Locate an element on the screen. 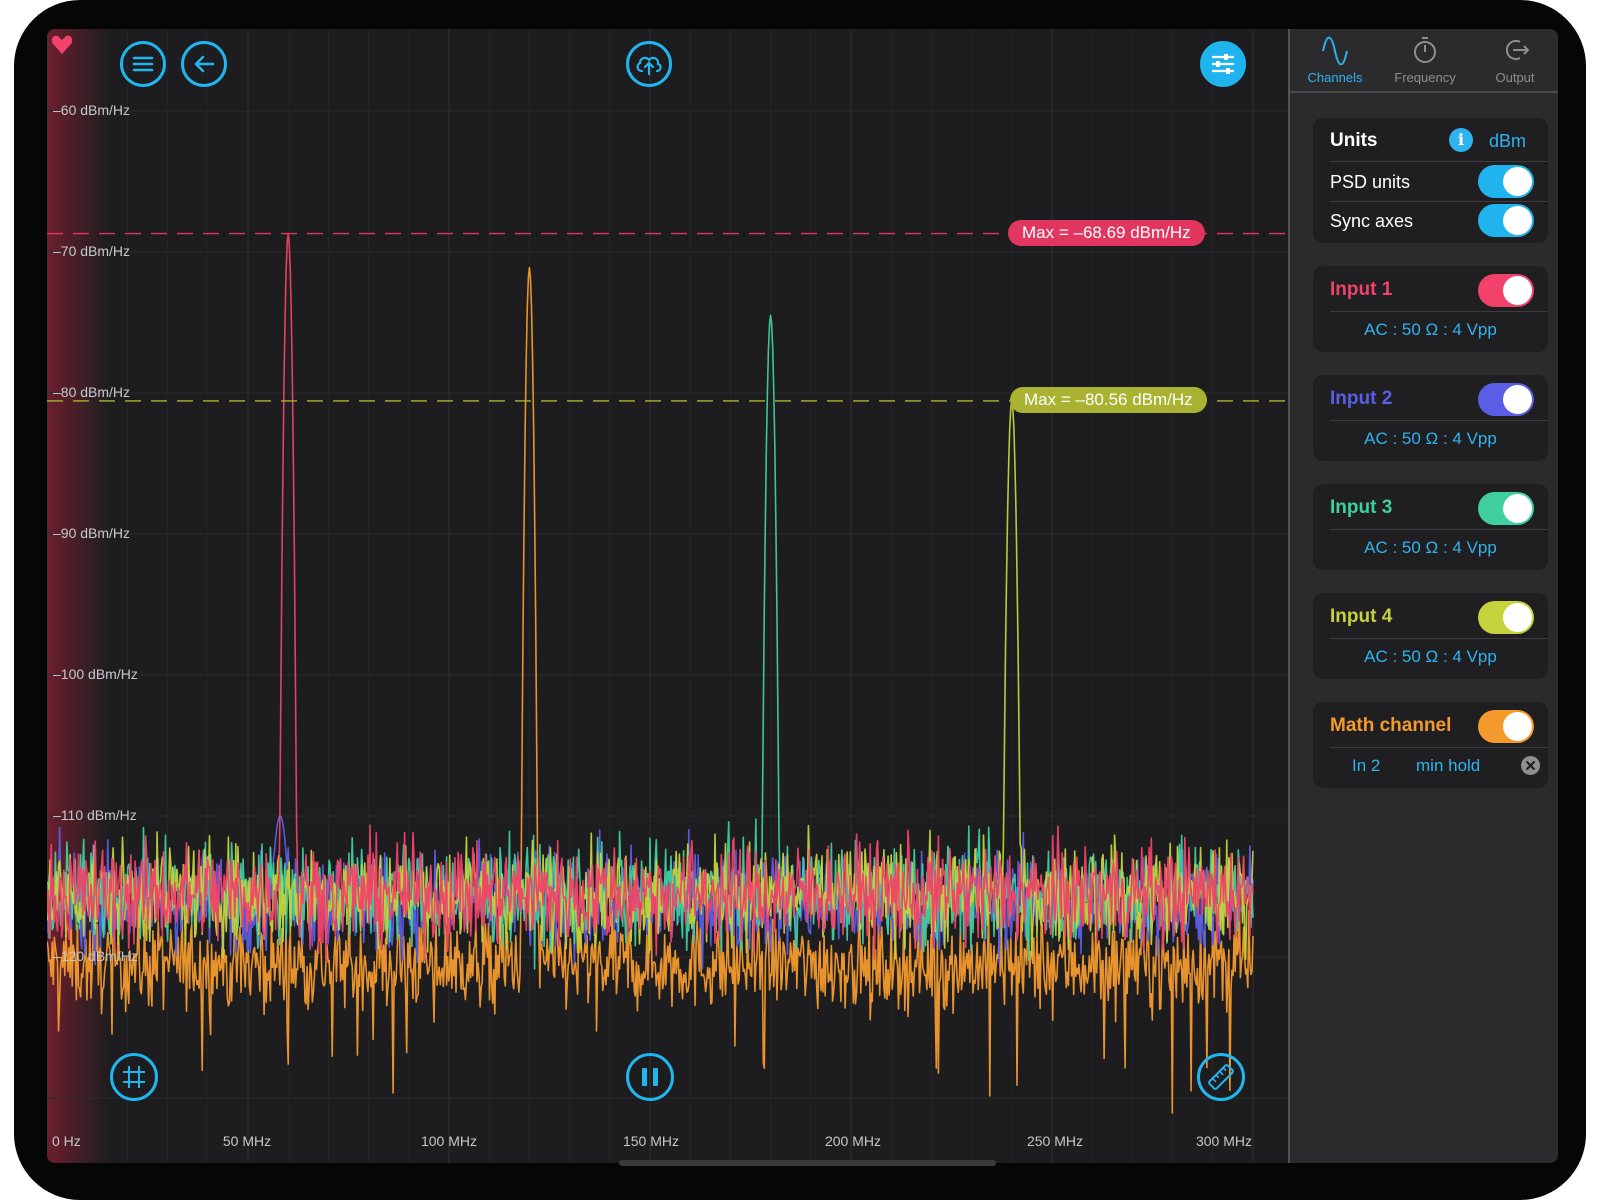  tab-label: Frequency is located at coordinates (1425, 77).